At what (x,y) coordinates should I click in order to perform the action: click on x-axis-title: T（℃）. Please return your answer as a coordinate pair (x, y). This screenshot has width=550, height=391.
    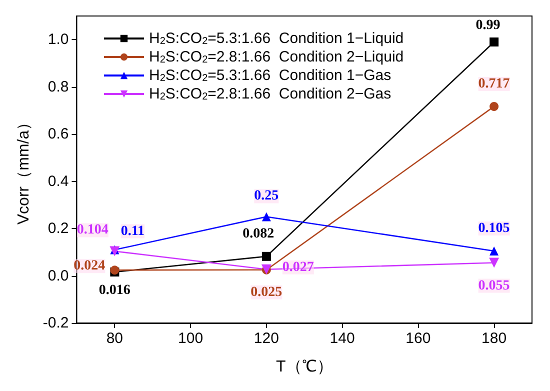
    Looking at the image, I should click on (304, 367).